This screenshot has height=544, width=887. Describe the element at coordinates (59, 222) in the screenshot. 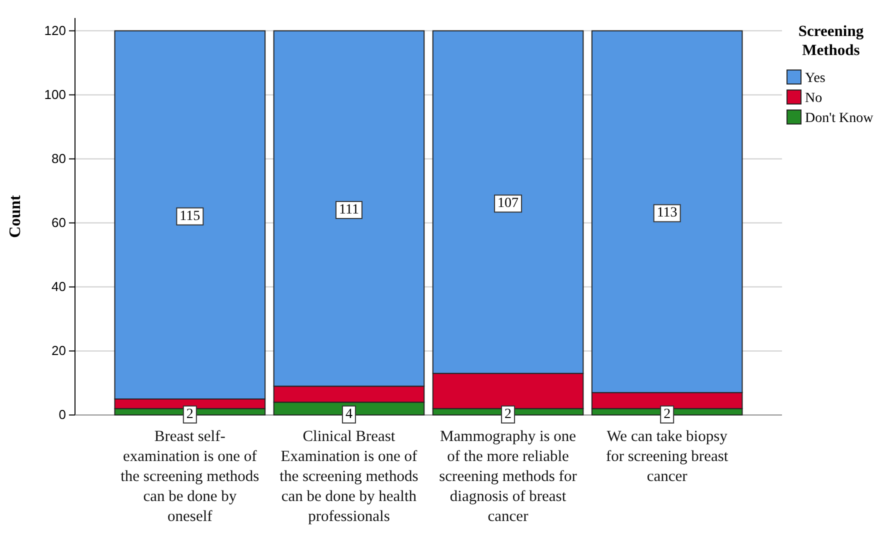

I see `y-tick-label: 60` at that location.